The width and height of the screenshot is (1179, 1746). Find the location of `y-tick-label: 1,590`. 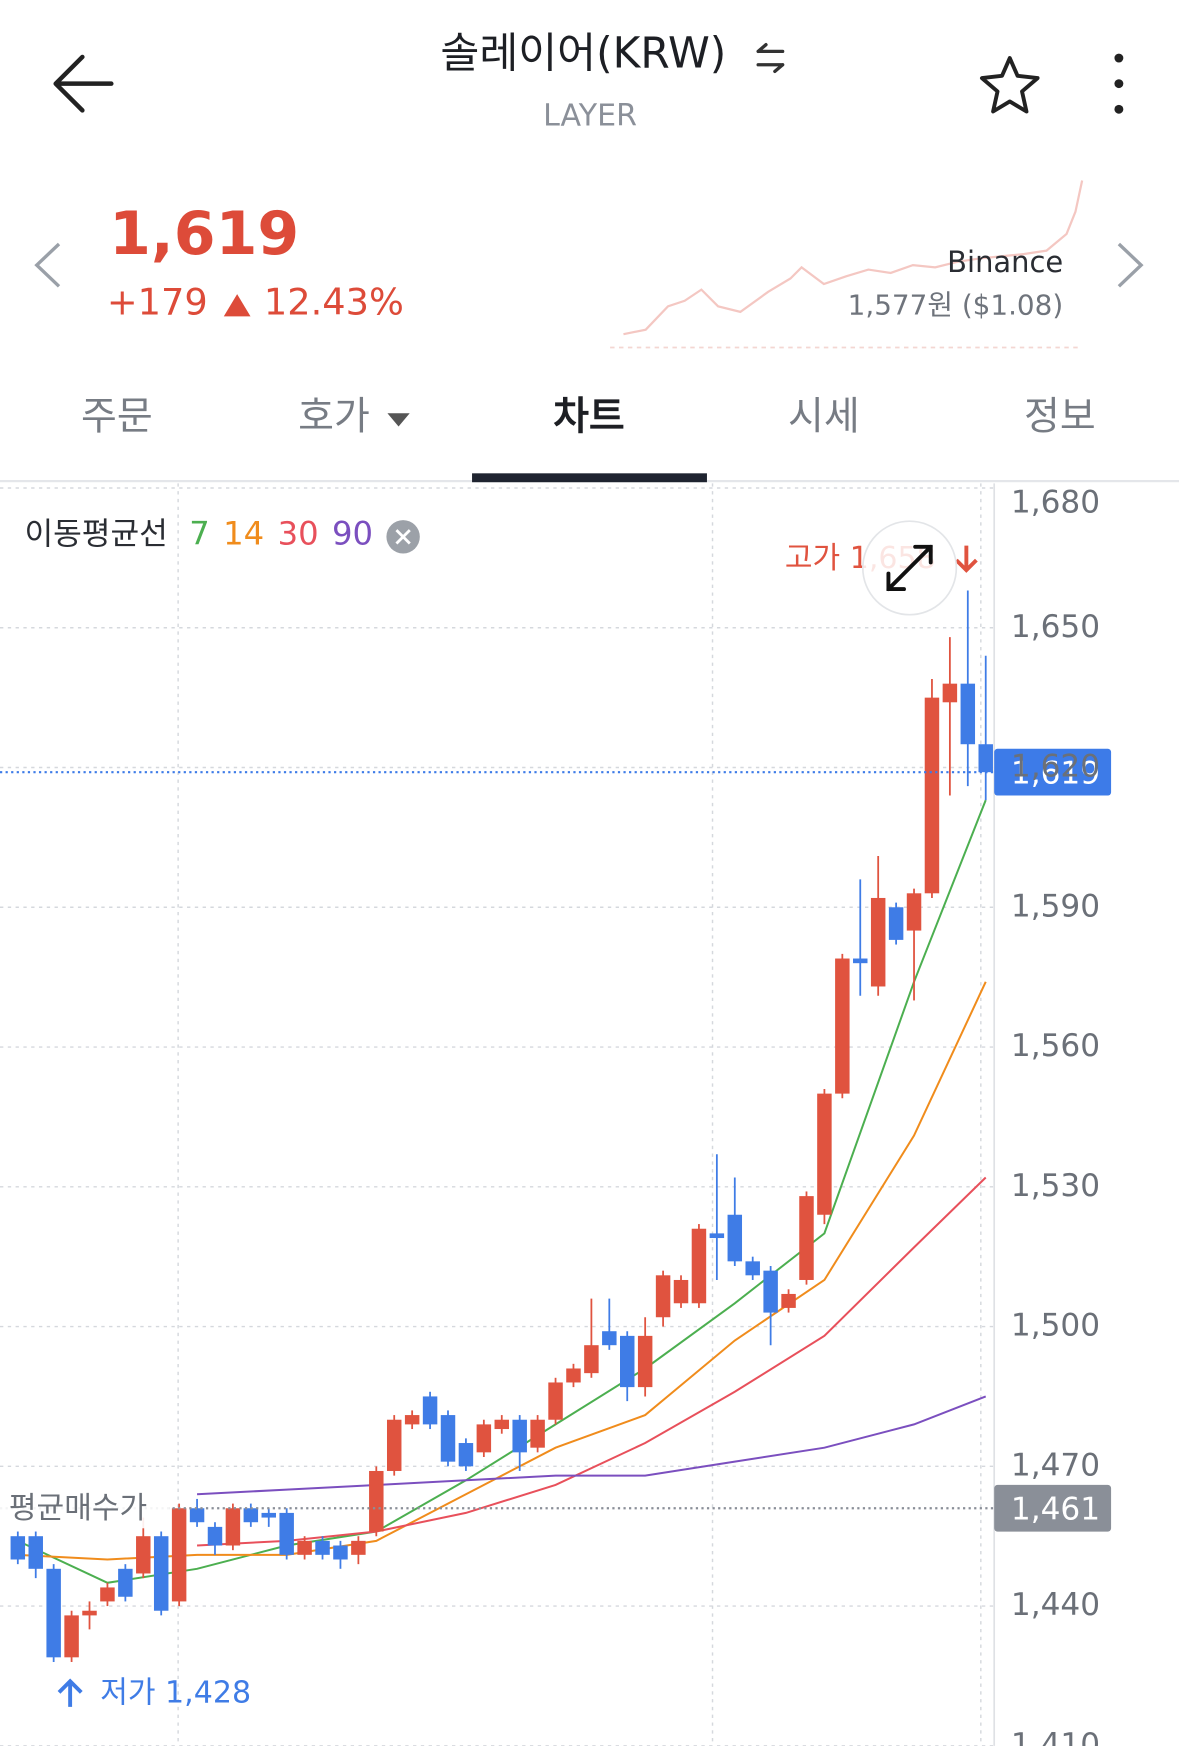

y-tick-label: 1,590 is located at coordinates (1055, 906).